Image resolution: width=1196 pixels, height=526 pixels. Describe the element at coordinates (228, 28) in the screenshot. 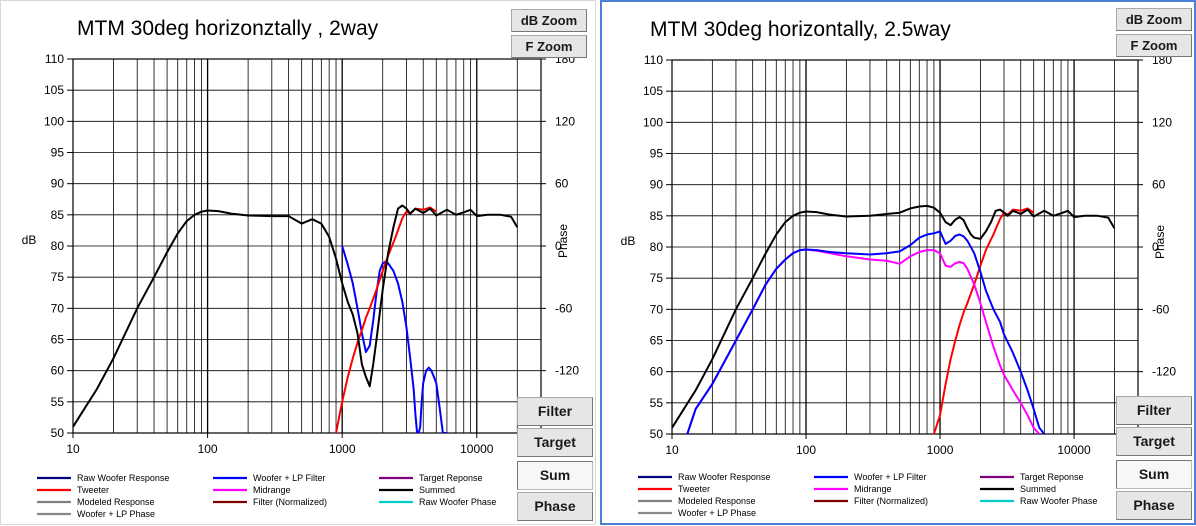

I see `chart-title: MTM 30deg horizonztally , 2way` at that location.